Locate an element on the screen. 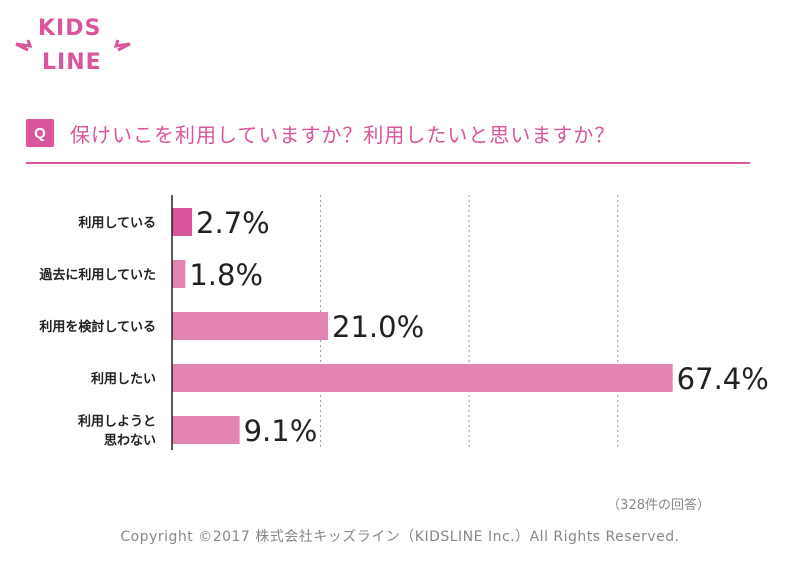 Image resolution: width=800 pixels, height=581 pixels. category-label-5-line-1: 利用しようと is located at coordinates (117, 422).